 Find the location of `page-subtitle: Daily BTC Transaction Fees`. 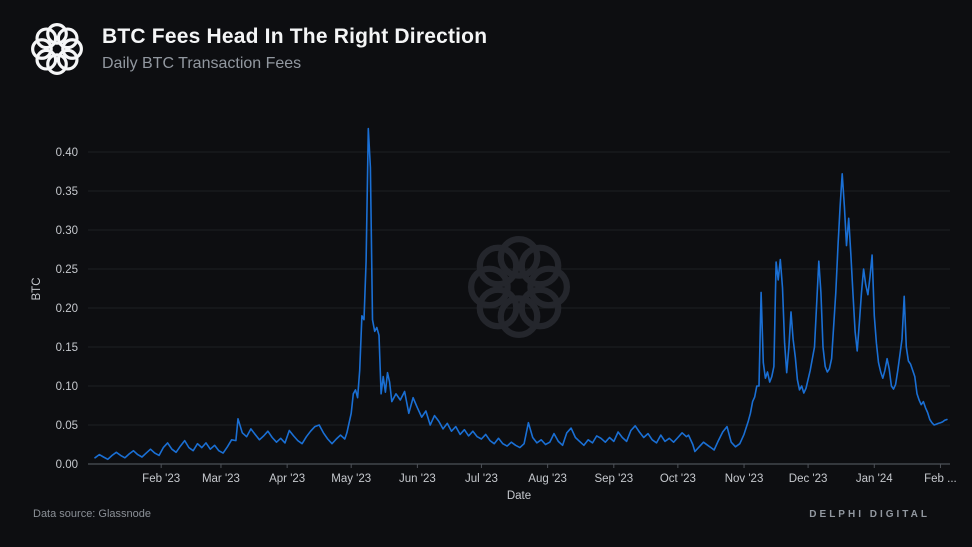

page-subtitle: Daily BTC Transaction Fees is located at coordinates (202, 63).